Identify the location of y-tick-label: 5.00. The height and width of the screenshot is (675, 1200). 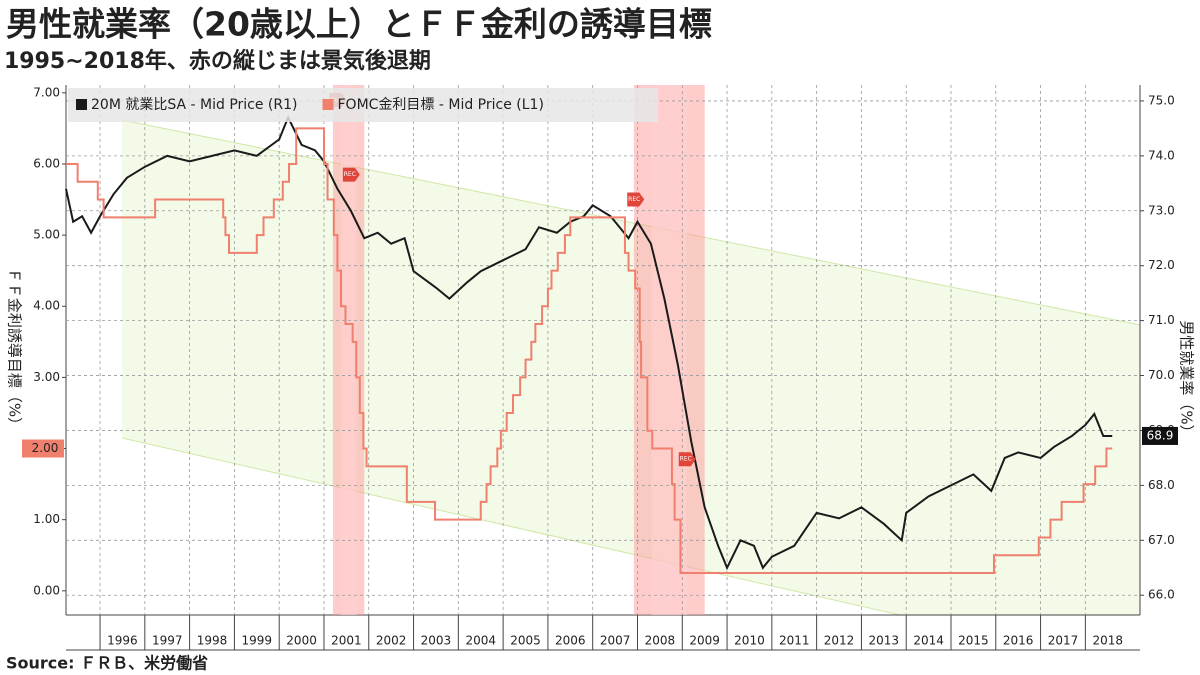
(46, 235).